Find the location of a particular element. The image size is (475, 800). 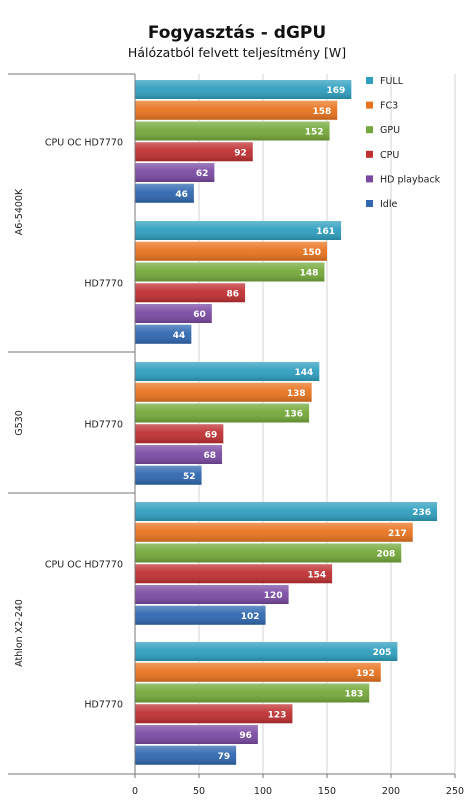

category-label-2-1: HD7770 is located at coordinates (103, 704).